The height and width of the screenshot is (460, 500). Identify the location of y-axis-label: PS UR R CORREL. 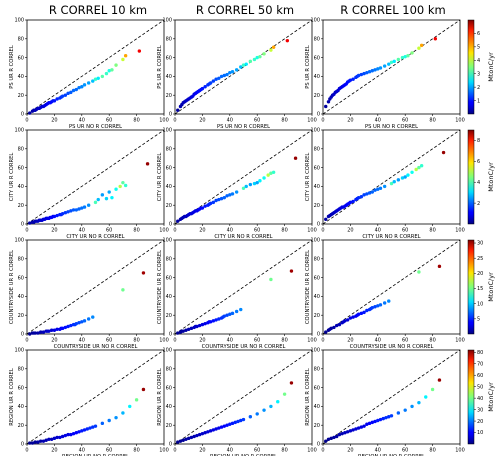
(308, 67).